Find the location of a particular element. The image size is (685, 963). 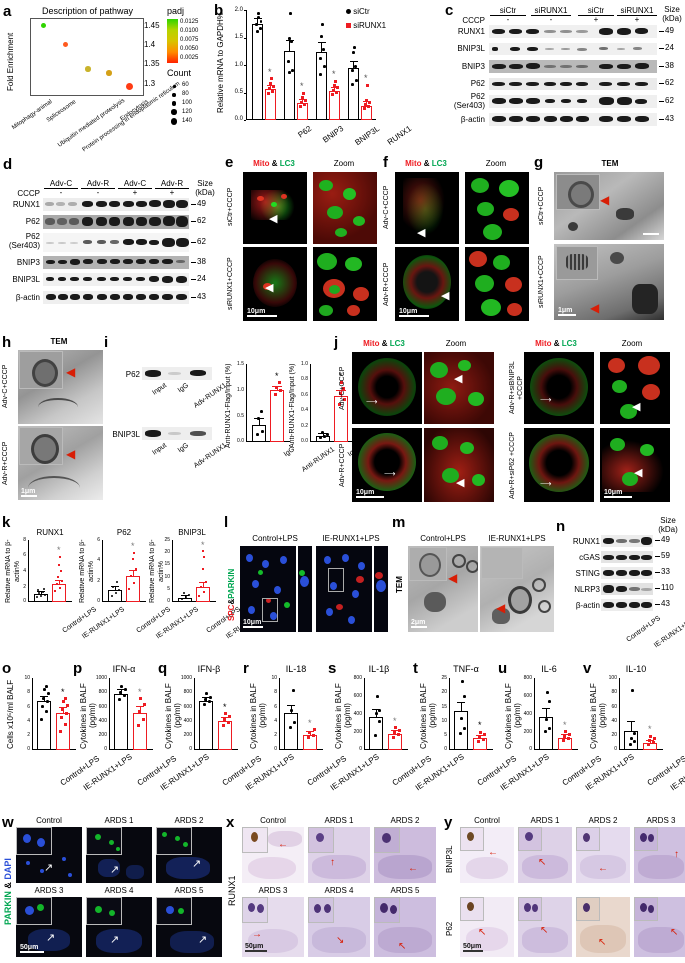

panel-d-protein: BNIP3L is located at coordinates (26, 279).